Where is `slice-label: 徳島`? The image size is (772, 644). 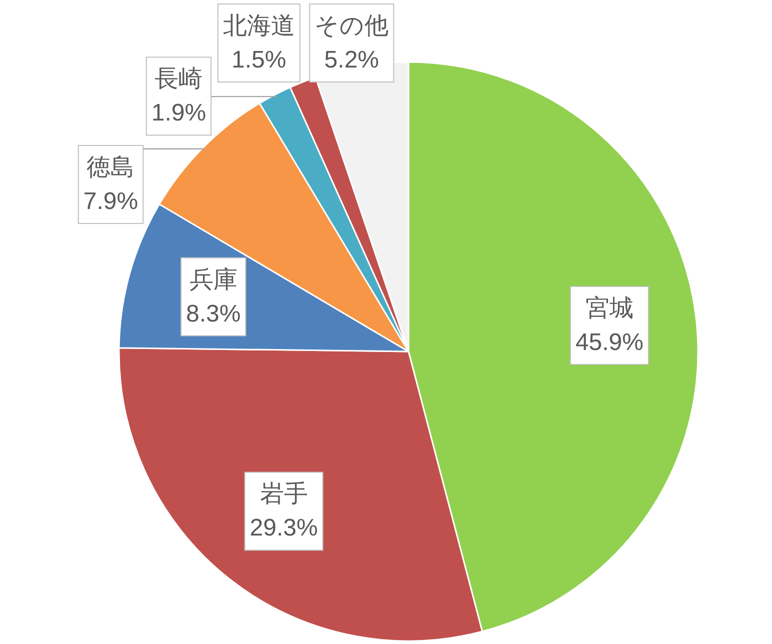
slice-label: 徳島 is located at coordinates (110, 167).